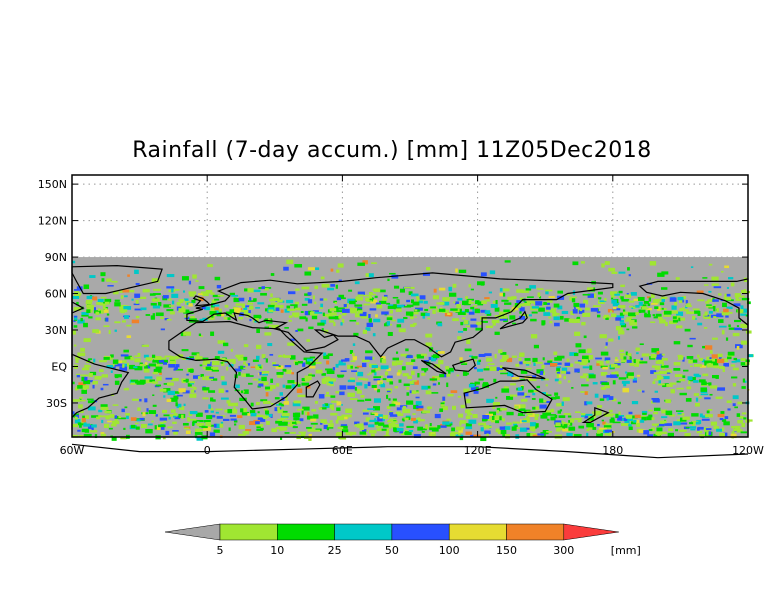 The width and height of the screenshot is (784, 612). Describe the element at coordinates (56, 294) in the screenshot. I see `lat-label: 60N` at that location.